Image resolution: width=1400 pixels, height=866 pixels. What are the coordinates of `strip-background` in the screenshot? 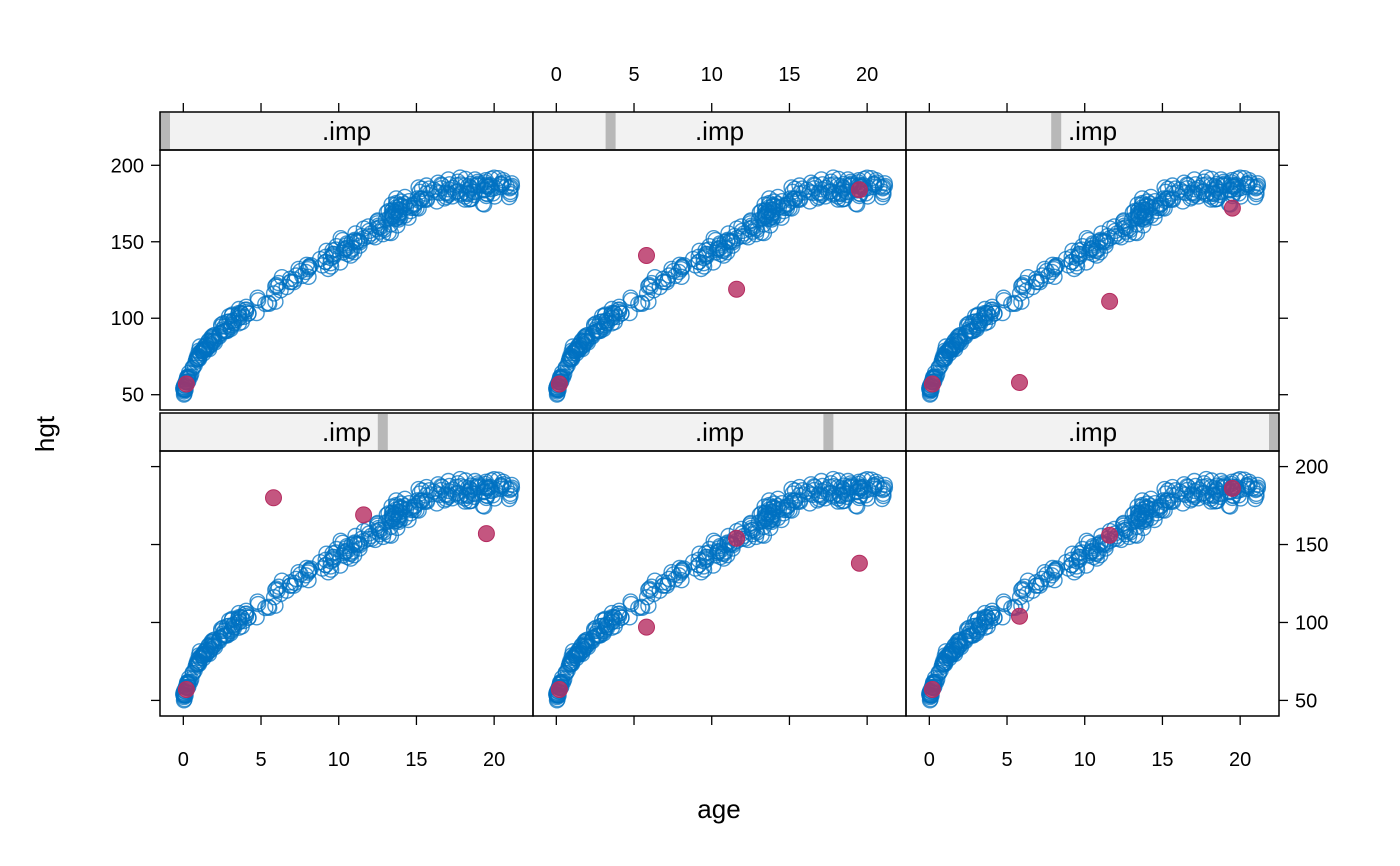 It's located at (719, 131).